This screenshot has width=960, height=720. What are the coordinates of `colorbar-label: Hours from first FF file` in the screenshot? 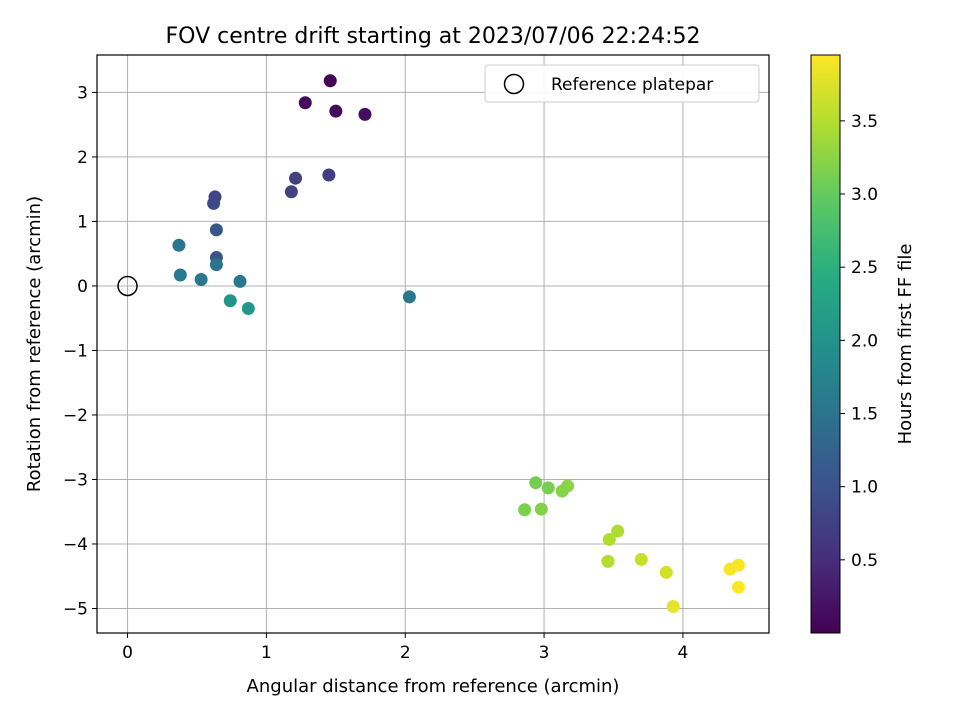 It's located at (905, 344).